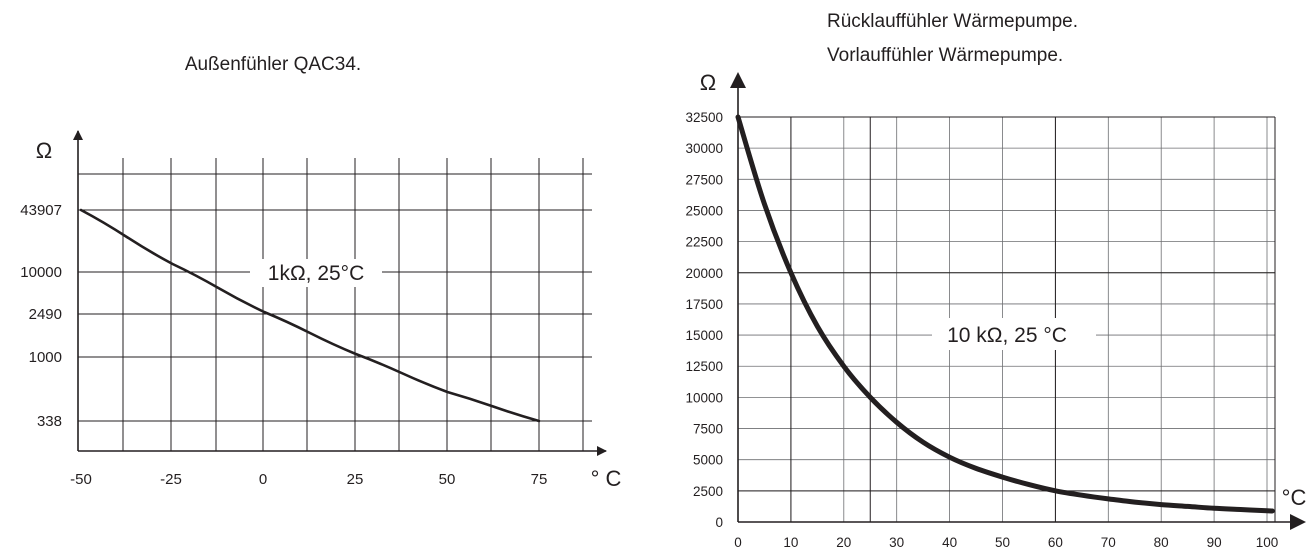 Image resolution: width=1314 pixels, height=551 pixels. What do you see at coordinates (606, 478) in the screenshot?
I see `chart-1-x-axis-label: ° C` at bounding box center [606, 478].